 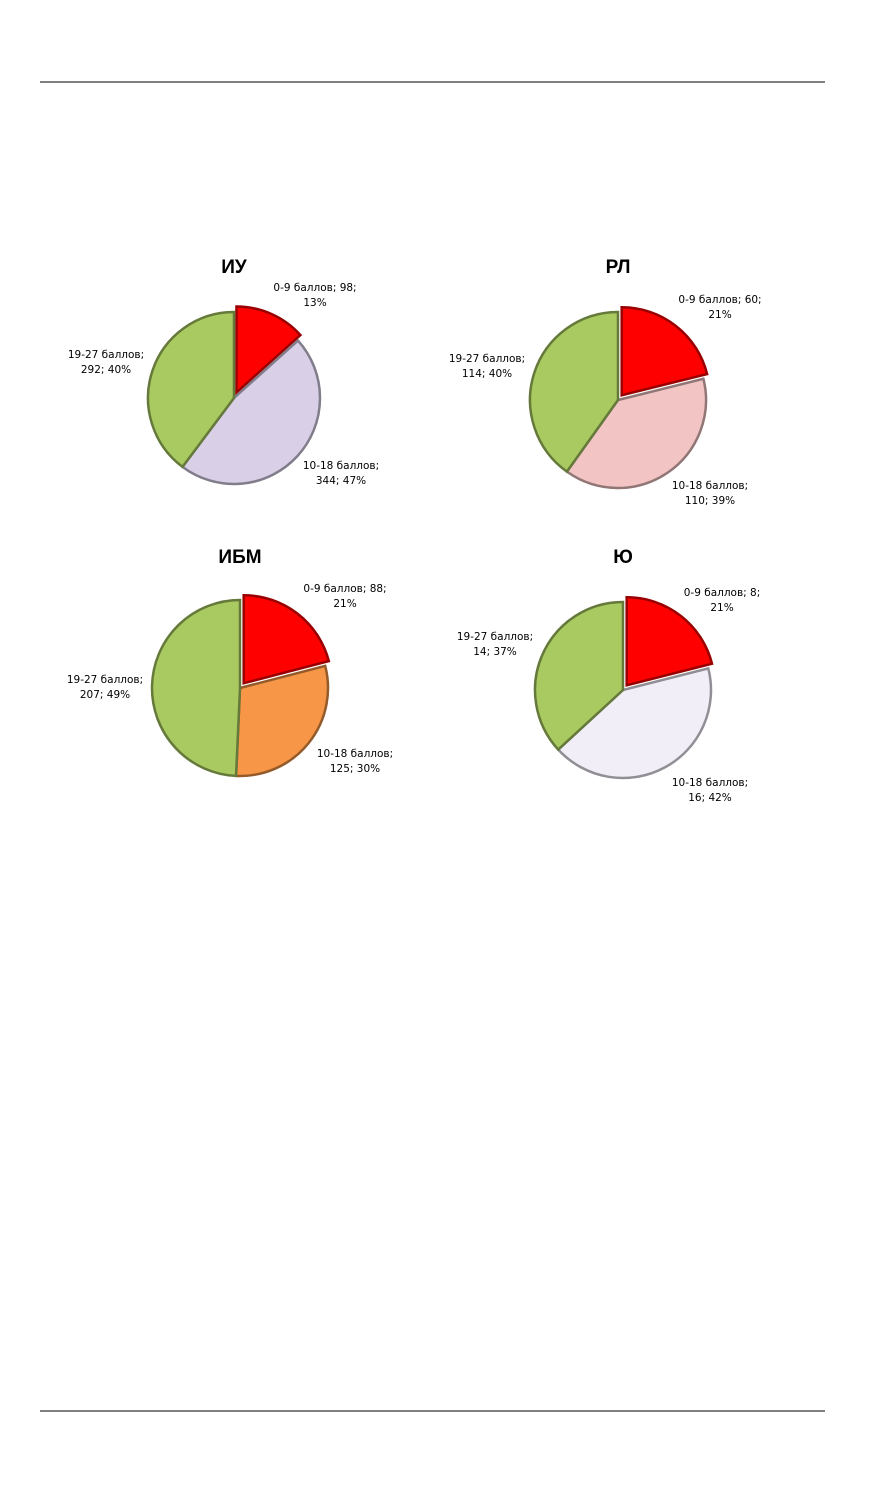 What do you see at coordinates (618, 267) in the screenshot?
I see `chart-title: РЛ` at bounding box center [618, 267].